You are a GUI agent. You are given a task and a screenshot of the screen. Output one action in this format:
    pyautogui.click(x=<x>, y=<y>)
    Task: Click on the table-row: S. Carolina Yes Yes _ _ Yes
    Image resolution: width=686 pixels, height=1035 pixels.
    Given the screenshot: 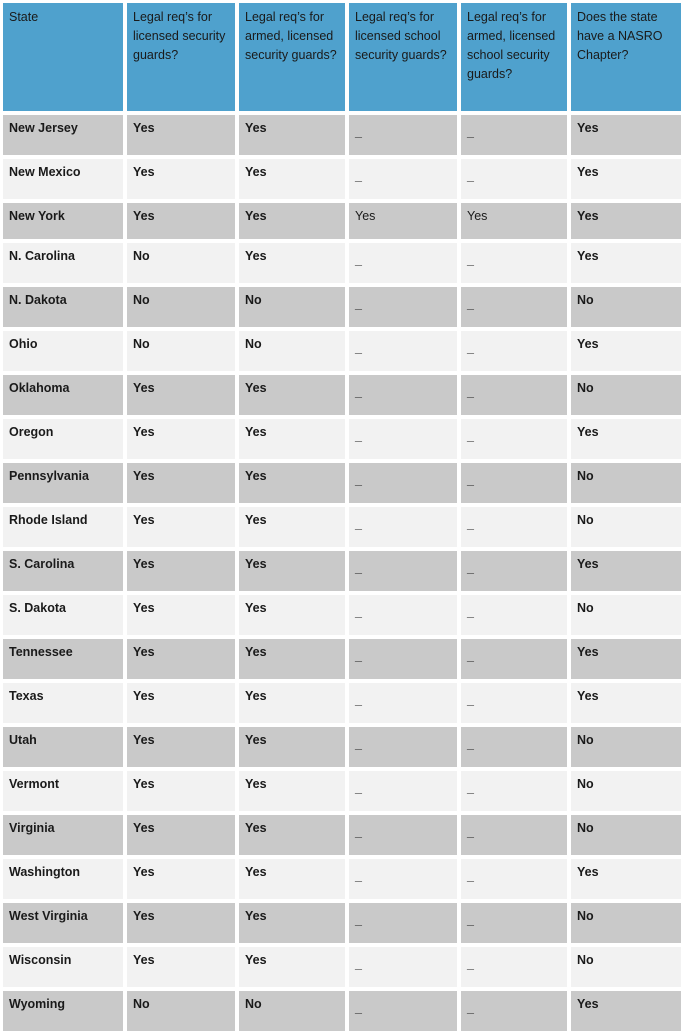 What is the action you would take?
    pyautogui.click(x=342, y=571)
    